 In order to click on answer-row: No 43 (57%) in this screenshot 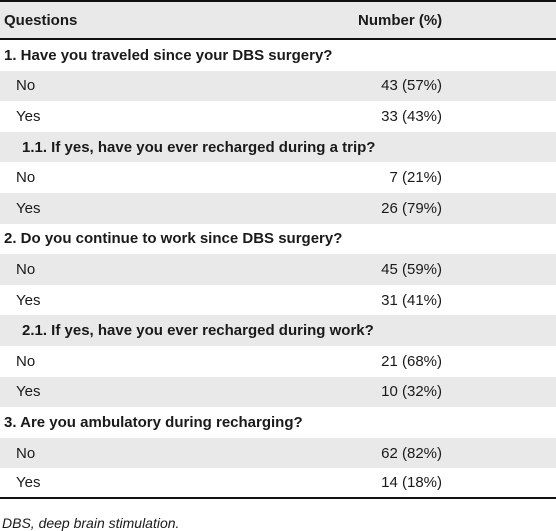, I will do `click(278, 86)`.